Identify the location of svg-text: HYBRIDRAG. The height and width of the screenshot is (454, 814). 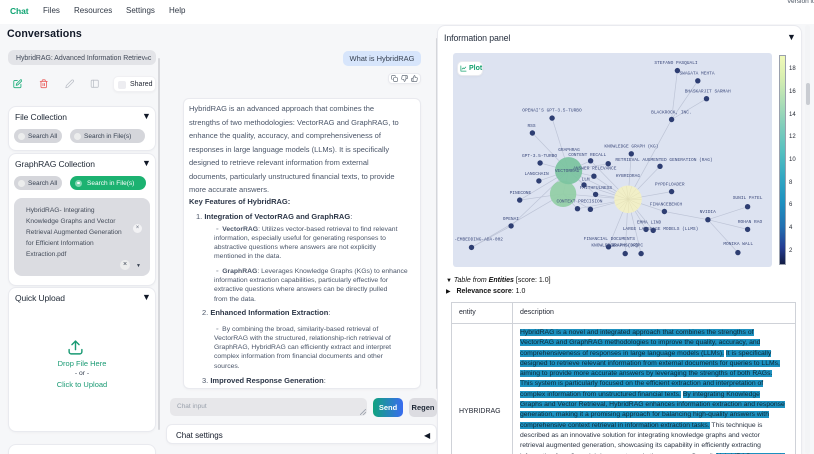
(628, 176).